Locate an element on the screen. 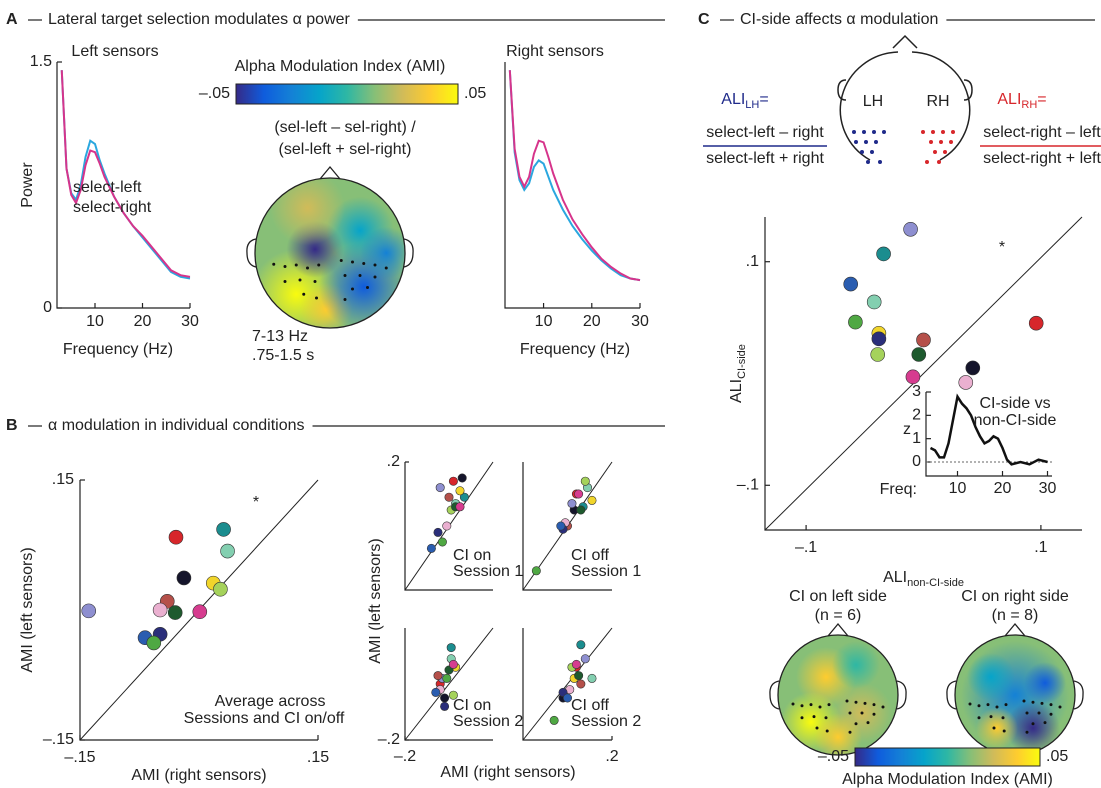 The height and width of the screenshot is (788, 1101). x-tick-label: .2 is located at coordinates (611, 756).